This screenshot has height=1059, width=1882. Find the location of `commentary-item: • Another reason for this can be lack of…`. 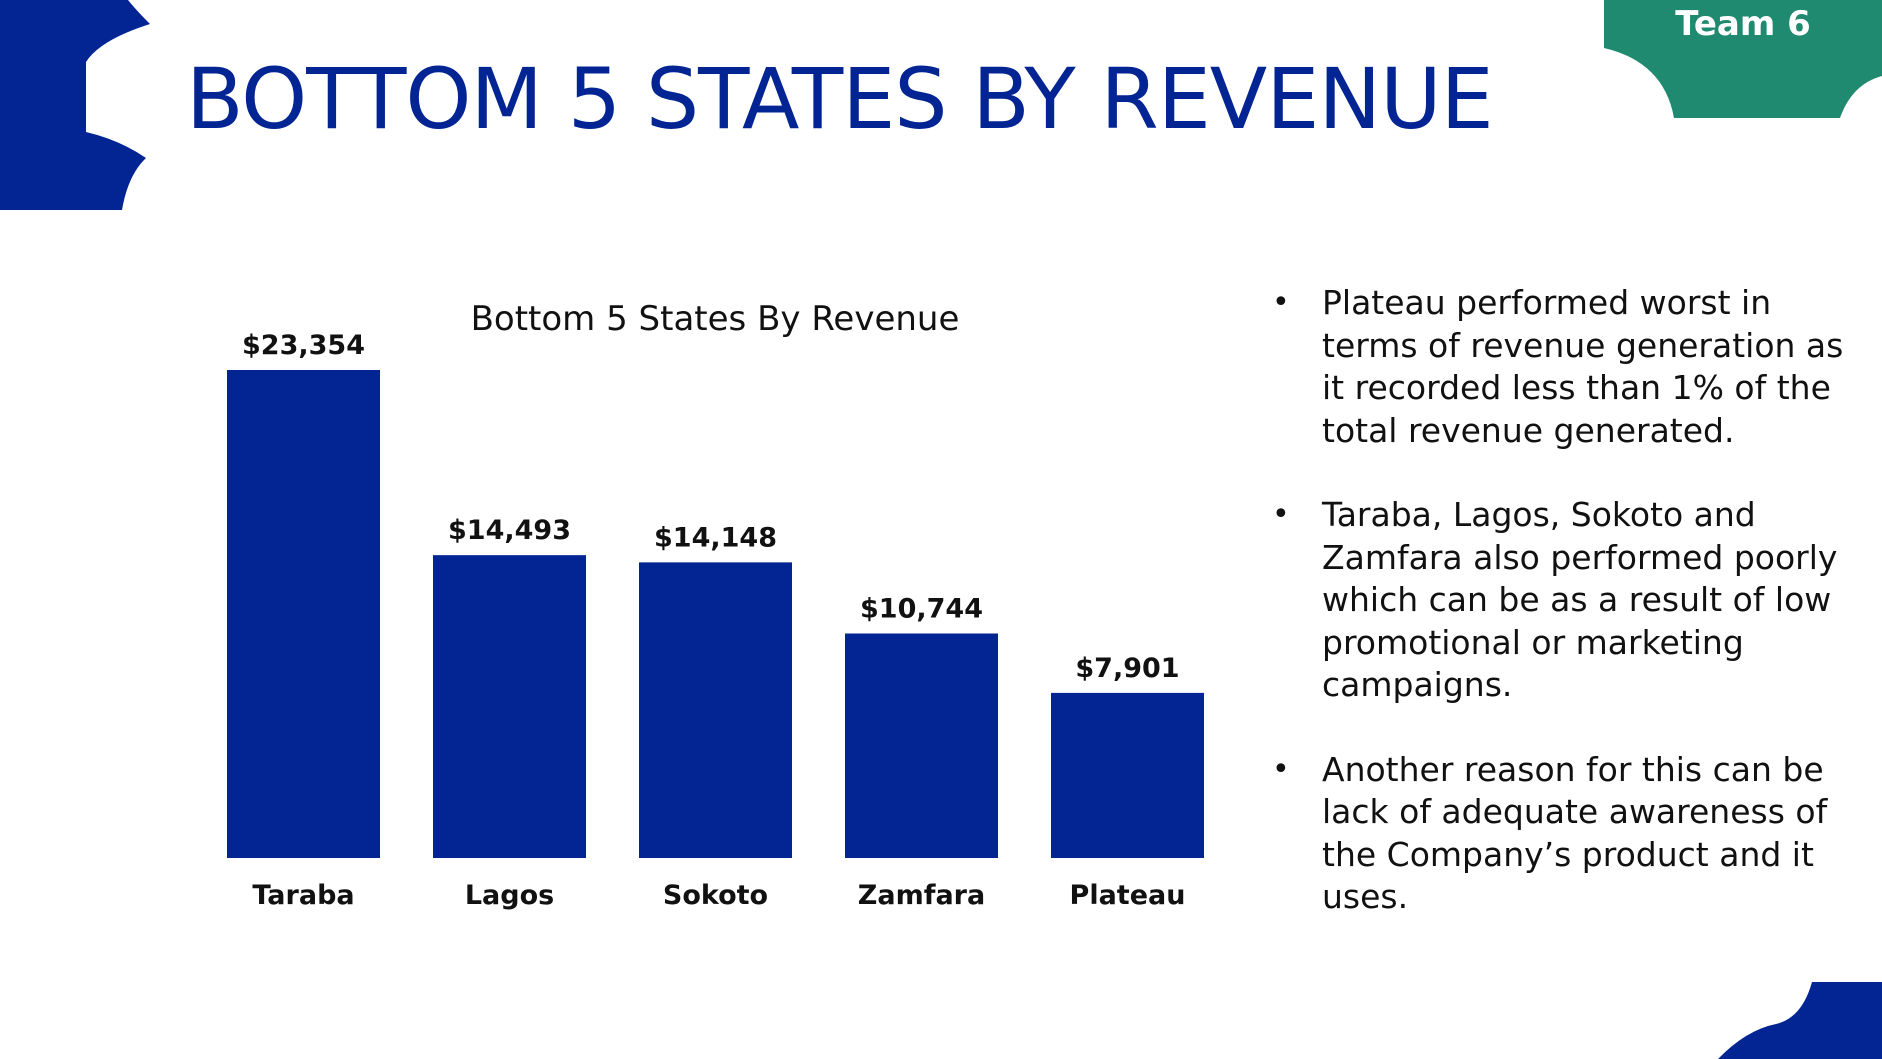

commentary-item: • Another reason for this can be lack of… is located at coordinates (1560, 834).